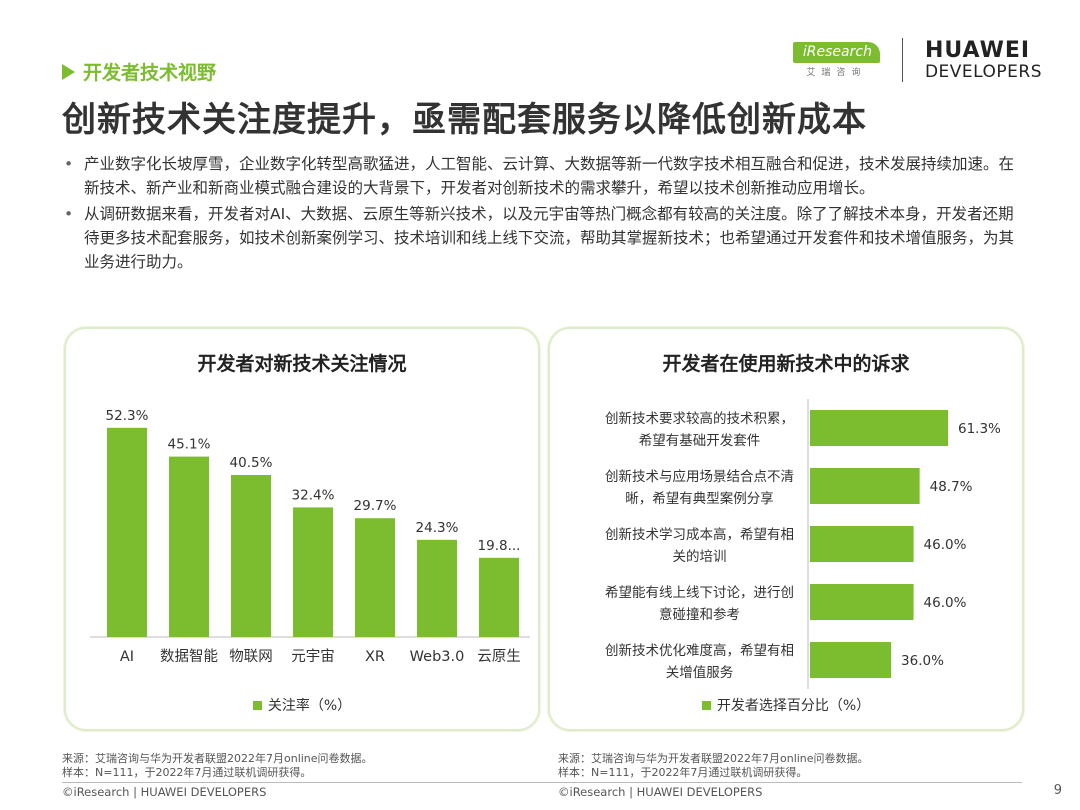 The width and height of the screenshot is (1080, 810). I want to click on footer-copyright-left: ©iResearch | HUAWEI DEVELOPERS, so click(164, 792).